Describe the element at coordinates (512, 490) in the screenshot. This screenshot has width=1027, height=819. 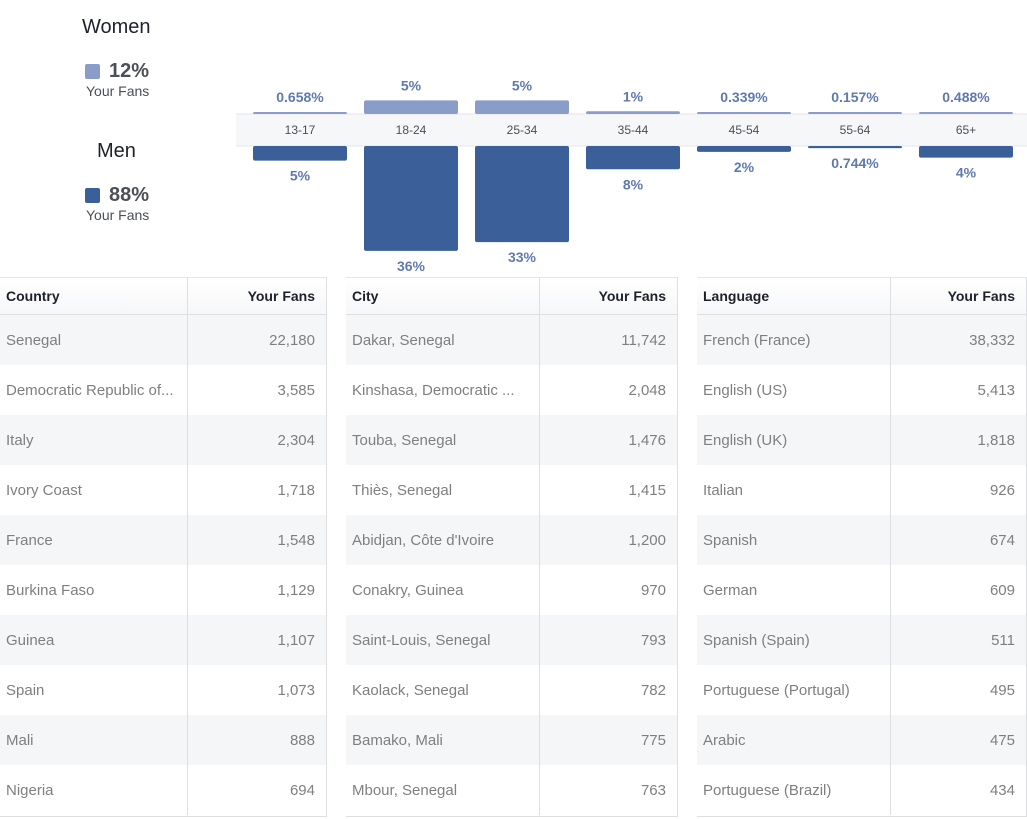
I see `table-row: Thiès, Senegal 1,415` at that location.